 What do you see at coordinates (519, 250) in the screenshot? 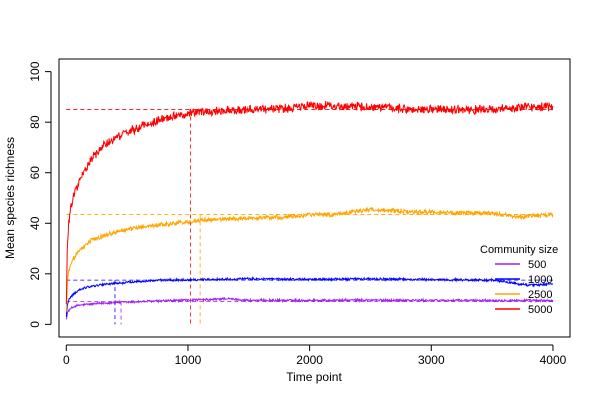
I see `legend-title: Community size` at bounding box center [519, 250].